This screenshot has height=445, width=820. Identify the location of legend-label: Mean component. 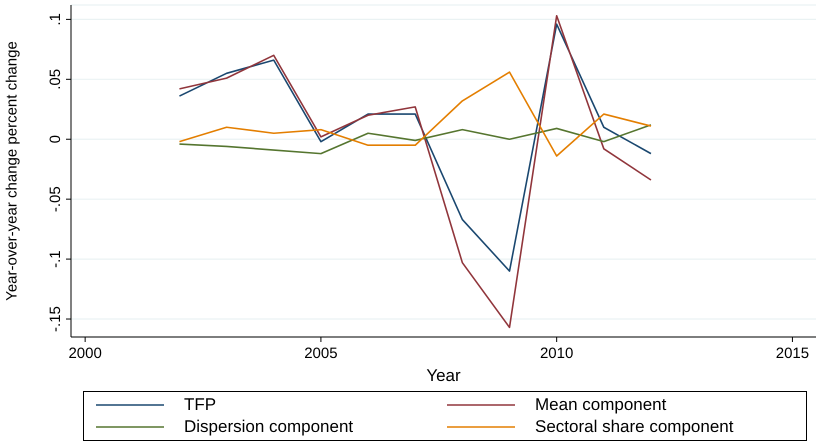
(600, 405).